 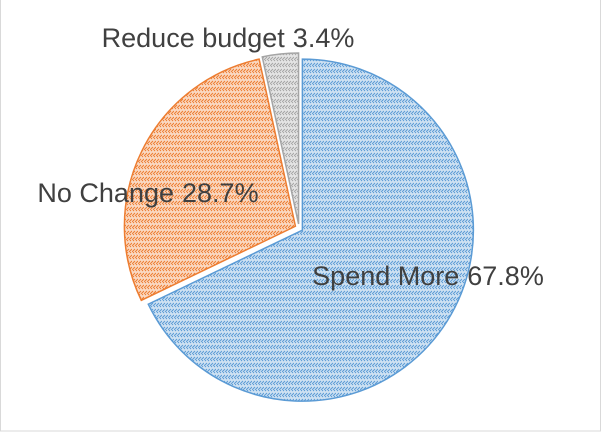 What do you see at coordinates (280, 138) in the screenshot?
I see `pie-slice` at bounding box center [280, 138].